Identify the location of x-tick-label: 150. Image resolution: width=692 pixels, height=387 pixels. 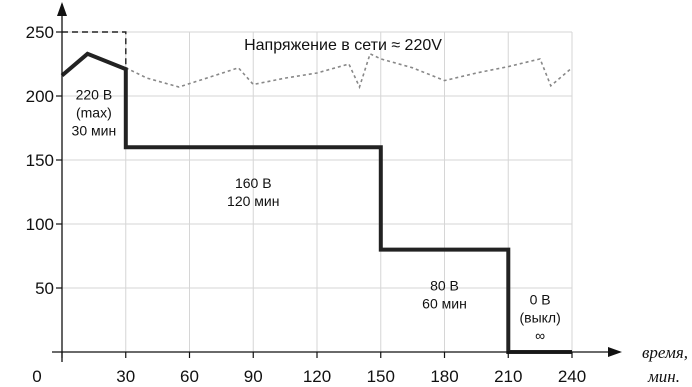
(381, 376).